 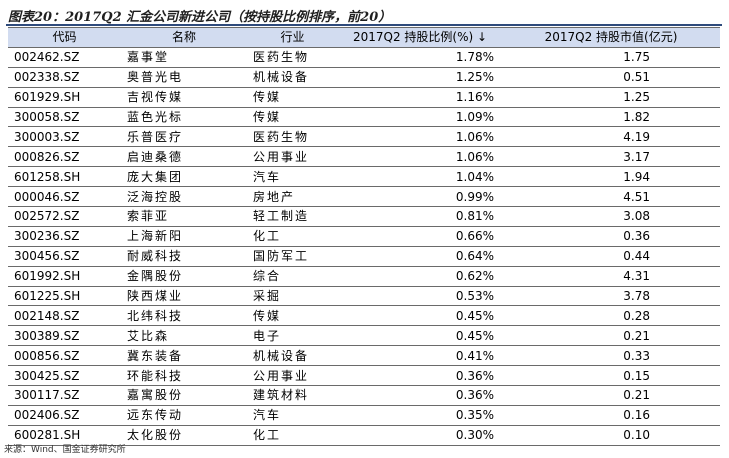 I want to click on stock-code-cell: 002148.SZ, so click(x=64, y=316).